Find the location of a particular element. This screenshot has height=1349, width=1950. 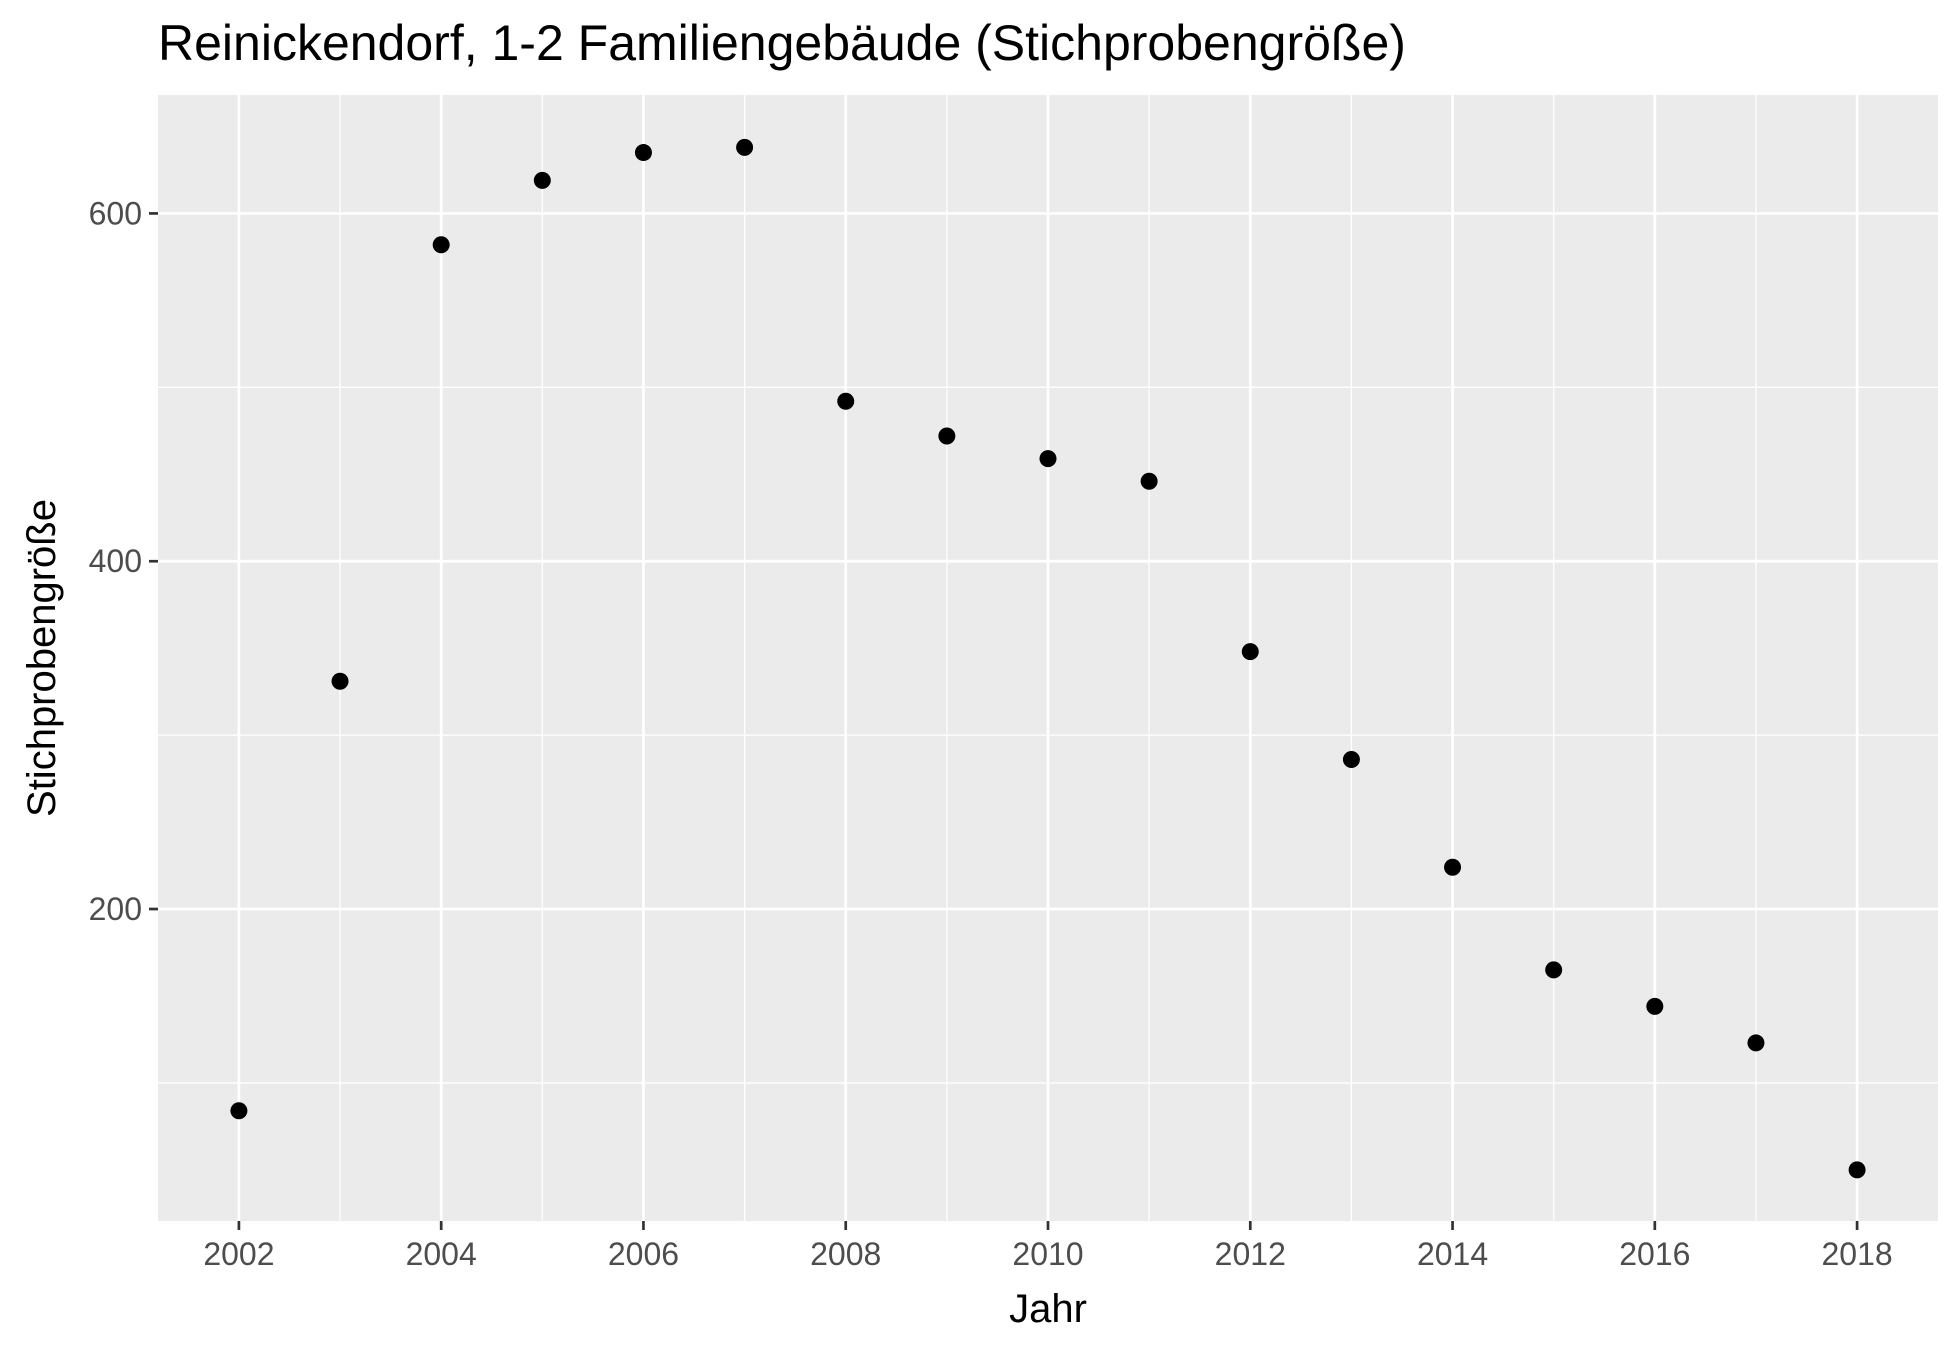

y-tick-label: 200 is located at coordinates (115, 909).